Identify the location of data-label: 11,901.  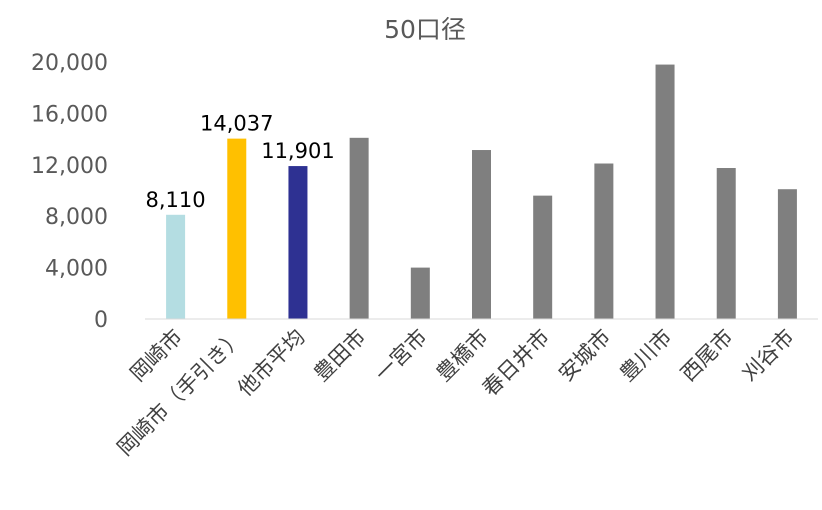
(297, 151).